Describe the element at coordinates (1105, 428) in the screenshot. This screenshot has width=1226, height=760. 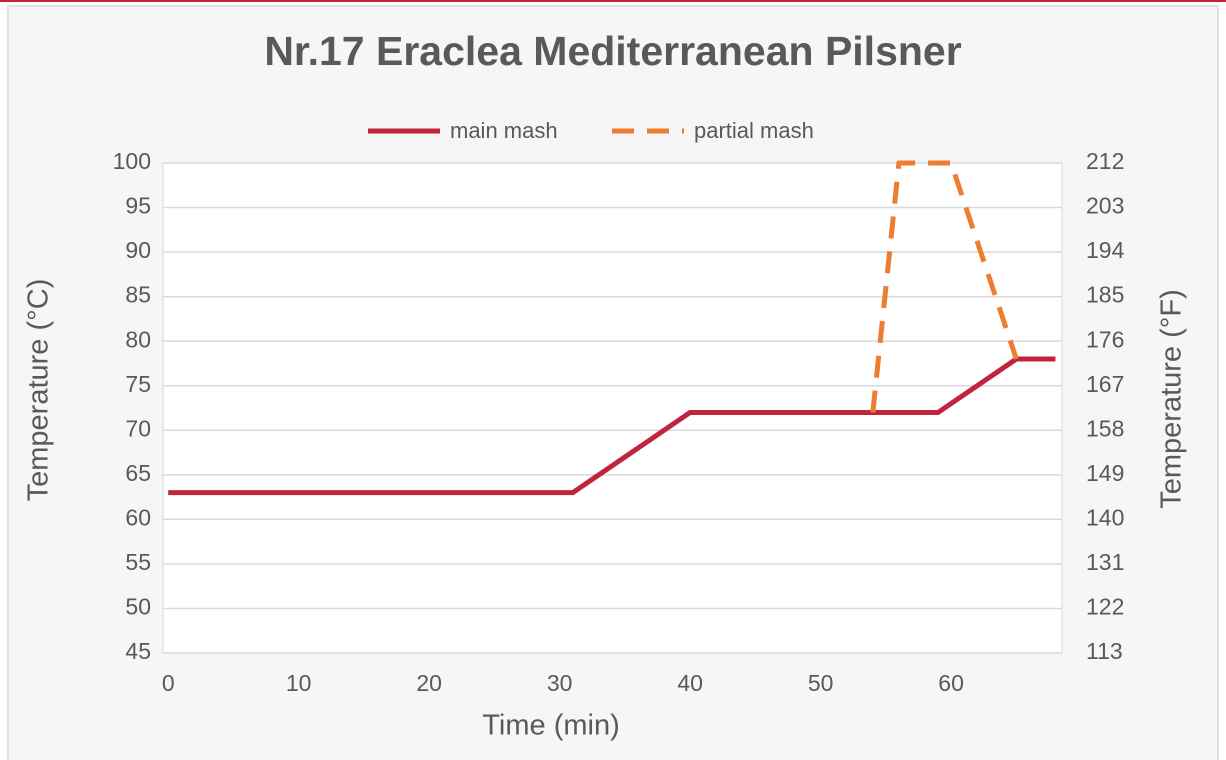
I see `y2-tick-label: 158` at that location.